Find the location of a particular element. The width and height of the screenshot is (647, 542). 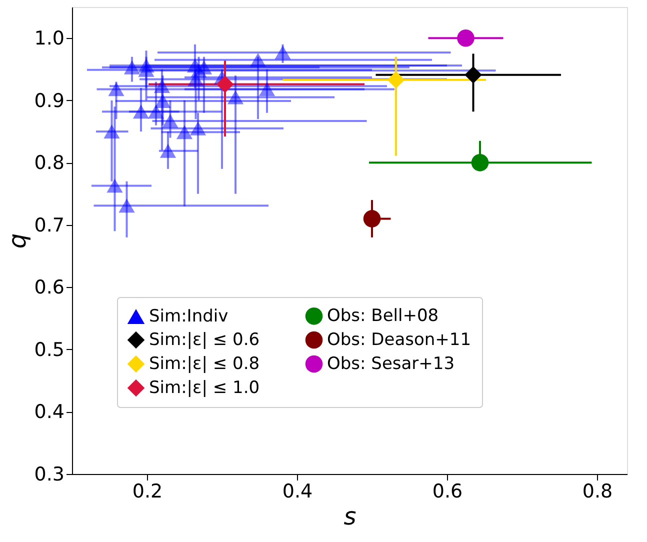

legend-label: Sim:Indiv is located at coordinates (188, 316).